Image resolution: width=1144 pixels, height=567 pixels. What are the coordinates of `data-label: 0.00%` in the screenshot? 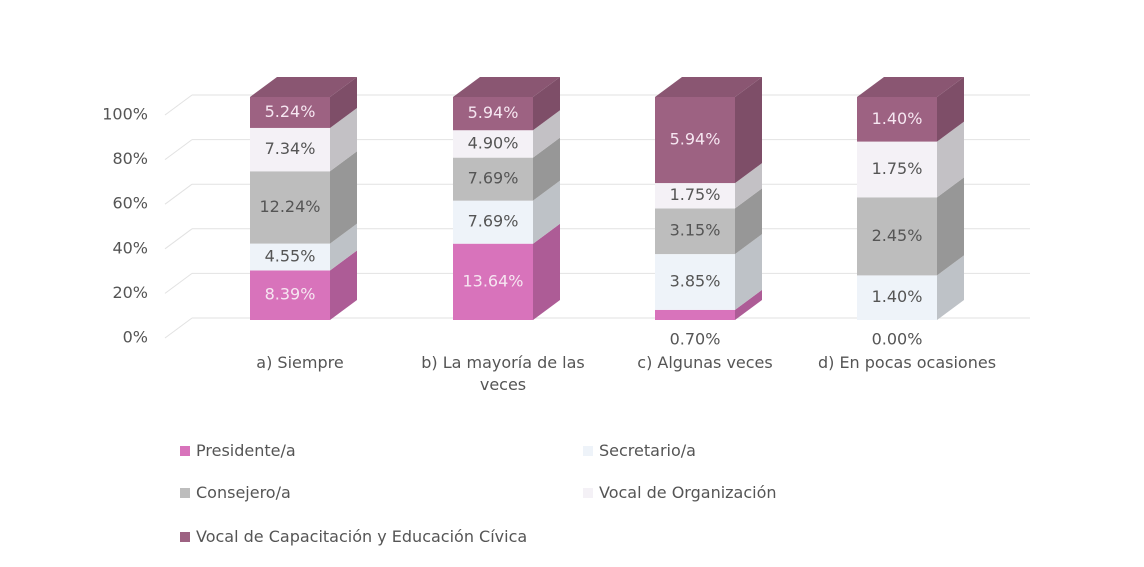 It's located at (897, 339).